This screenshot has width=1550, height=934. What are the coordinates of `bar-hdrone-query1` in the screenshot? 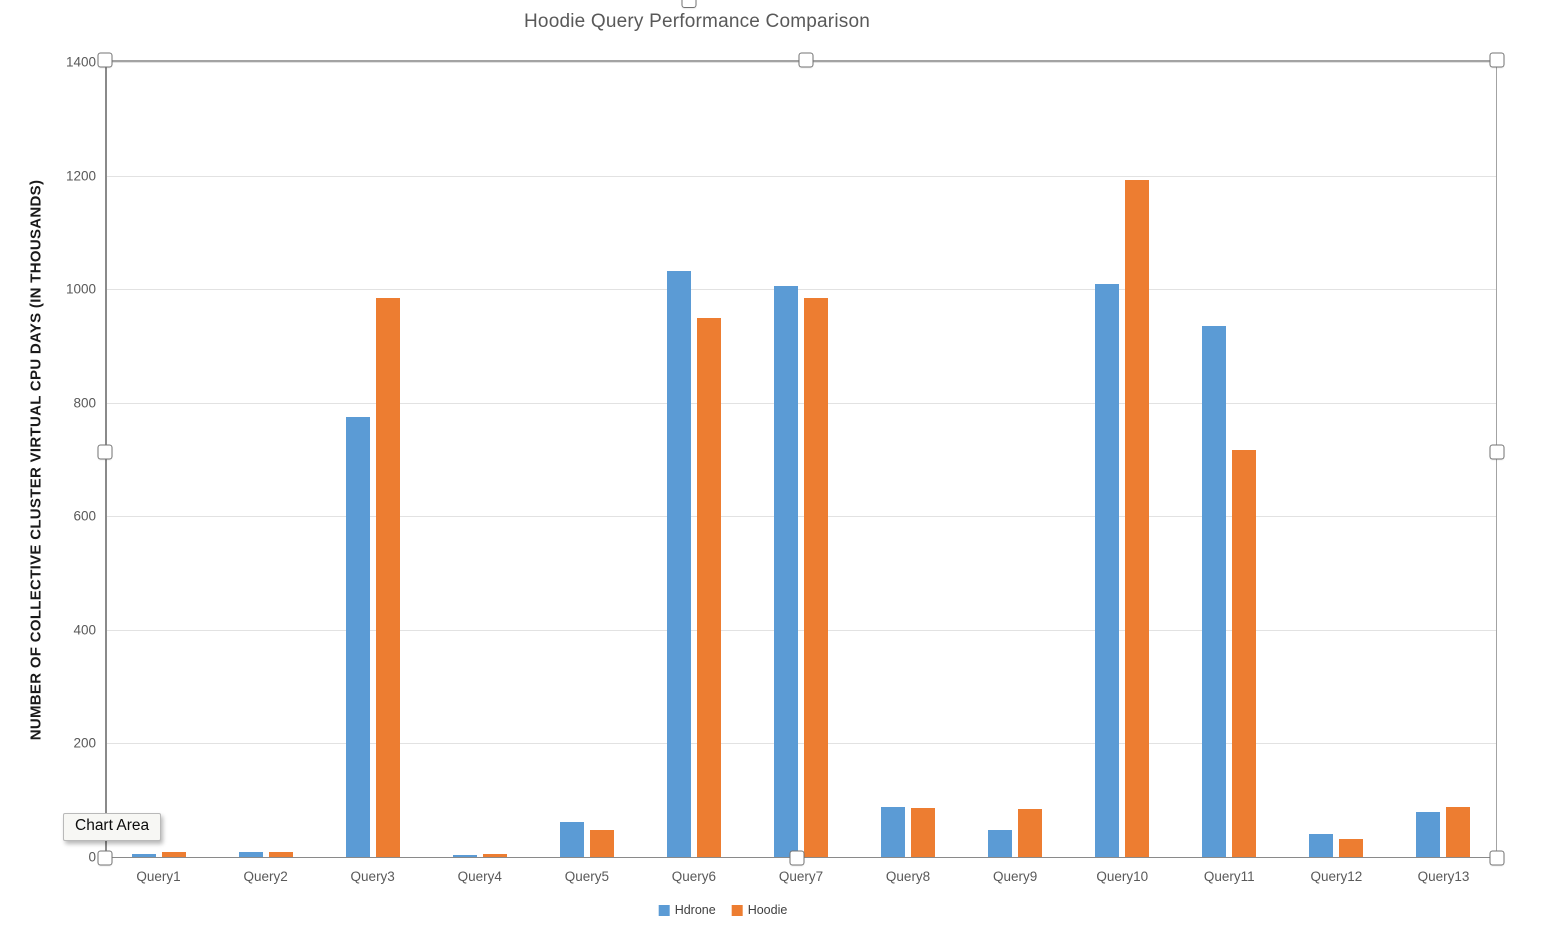 It's located at (143, 855).